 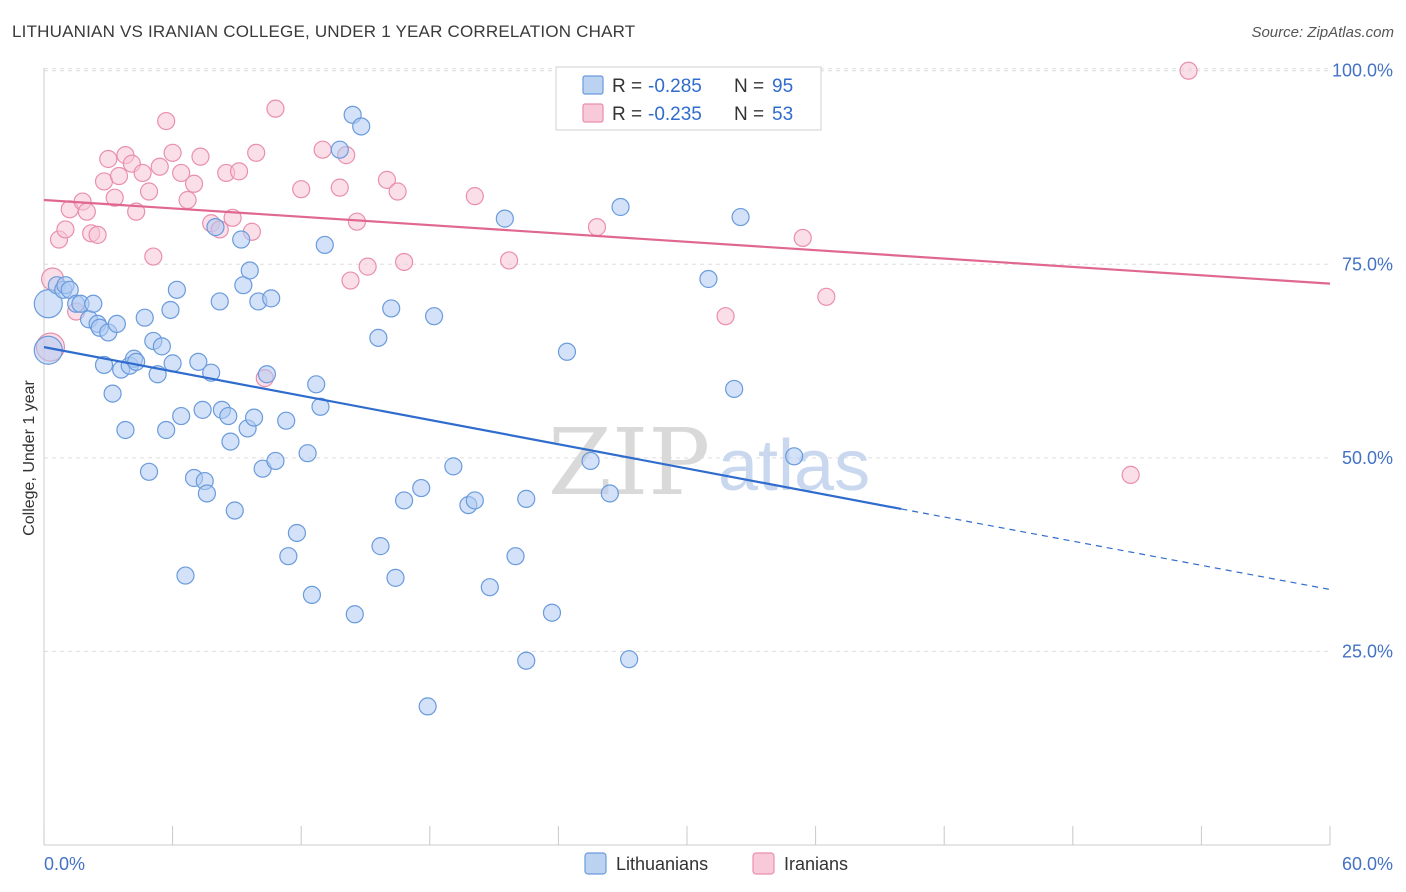 What do you see at coordinates (675, 86) in the screenshot?
I see `legend-r-value-lithuanians: -0.285` at bounding box center [675, 86].